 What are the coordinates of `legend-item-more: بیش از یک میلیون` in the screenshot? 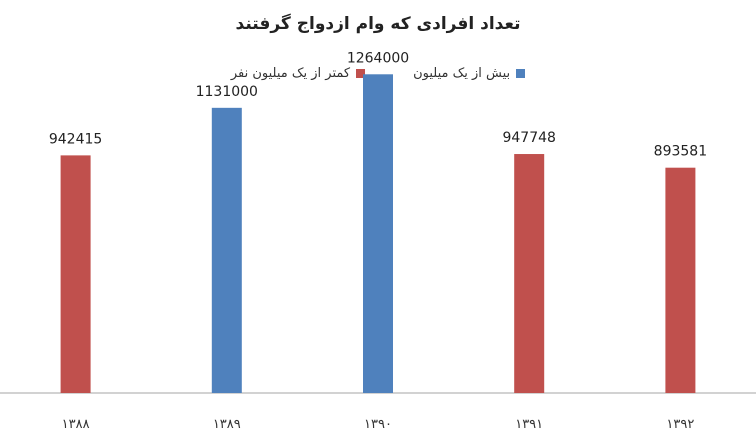 It's located at (469, 73).